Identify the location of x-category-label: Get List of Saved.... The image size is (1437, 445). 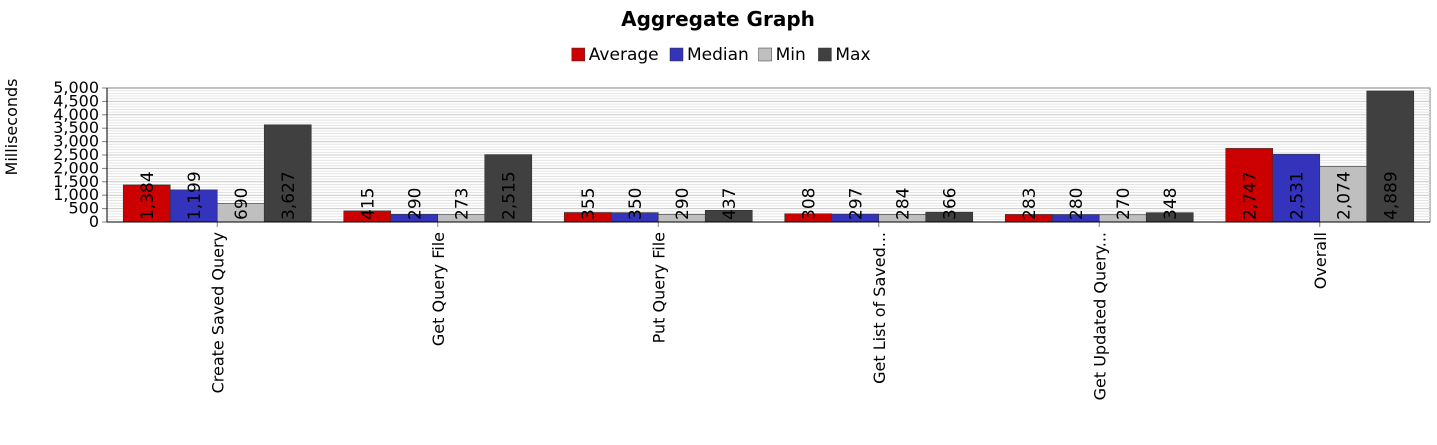
(879, 308).